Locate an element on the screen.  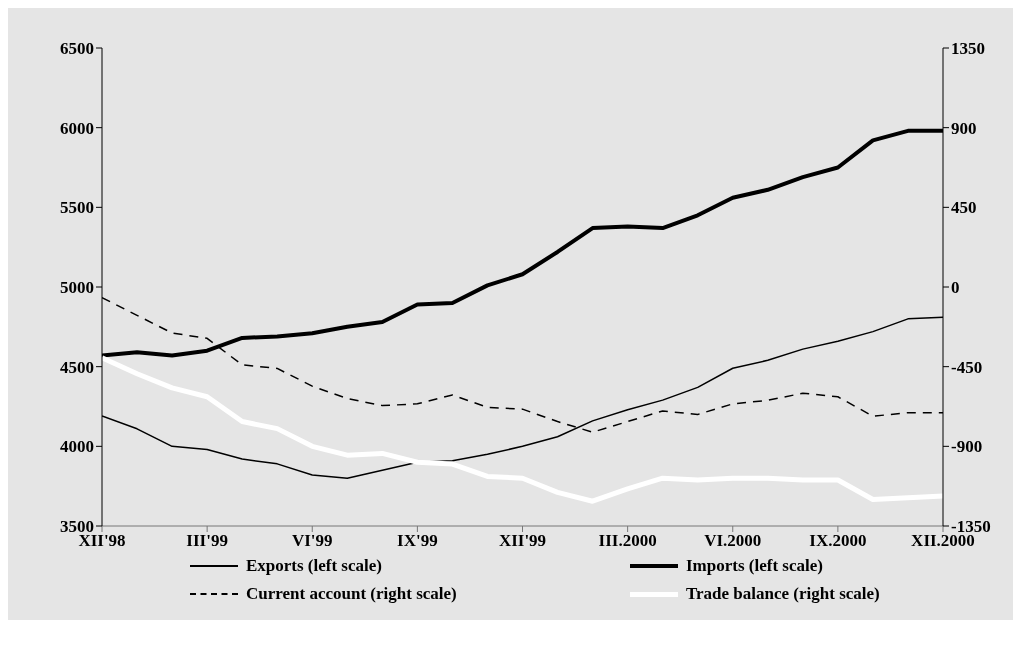
y2-tick-label: -450 is located at coordinates (967, 367).